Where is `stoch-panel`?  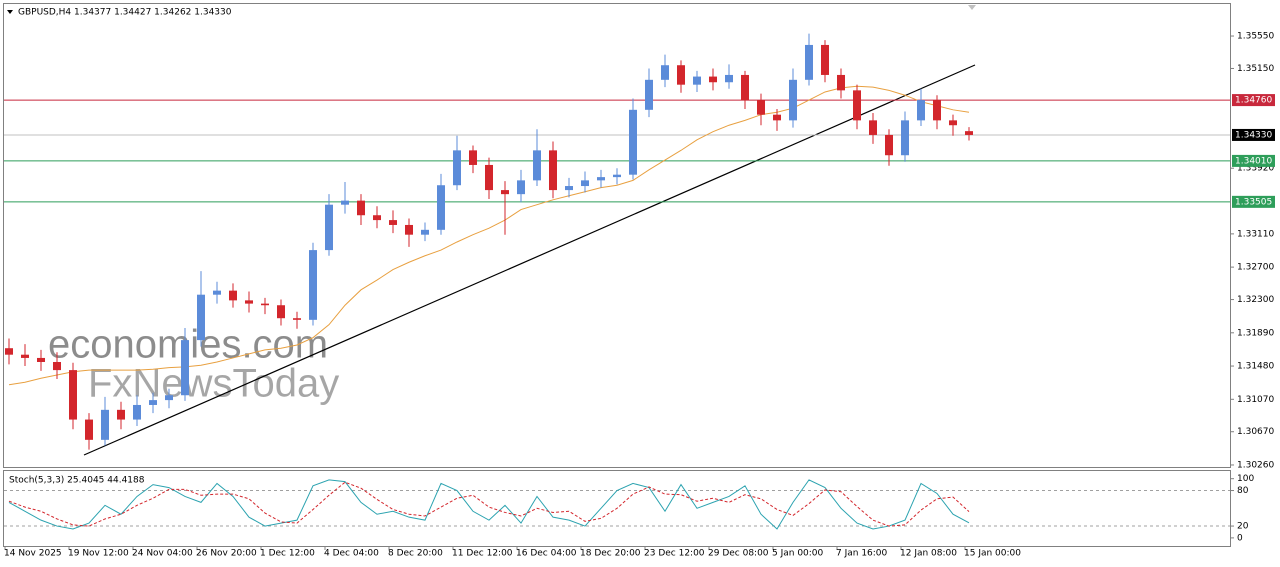 stoch-panel is located at coordinates (617, 508).